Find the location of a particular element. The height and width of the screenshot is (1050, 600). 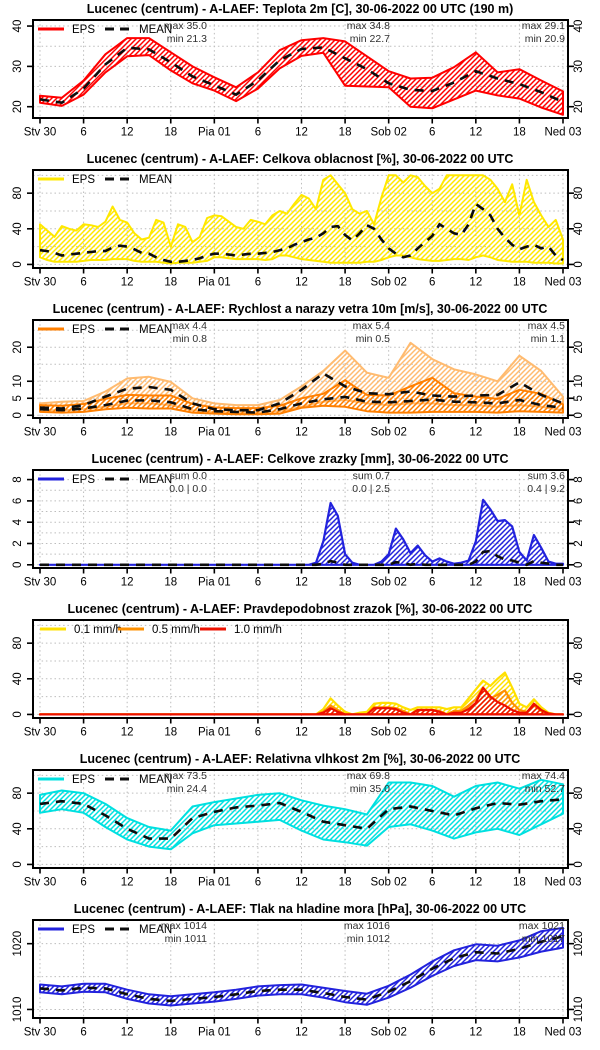

y-tick-label-right: 5 is located at coordinates (579, 398).